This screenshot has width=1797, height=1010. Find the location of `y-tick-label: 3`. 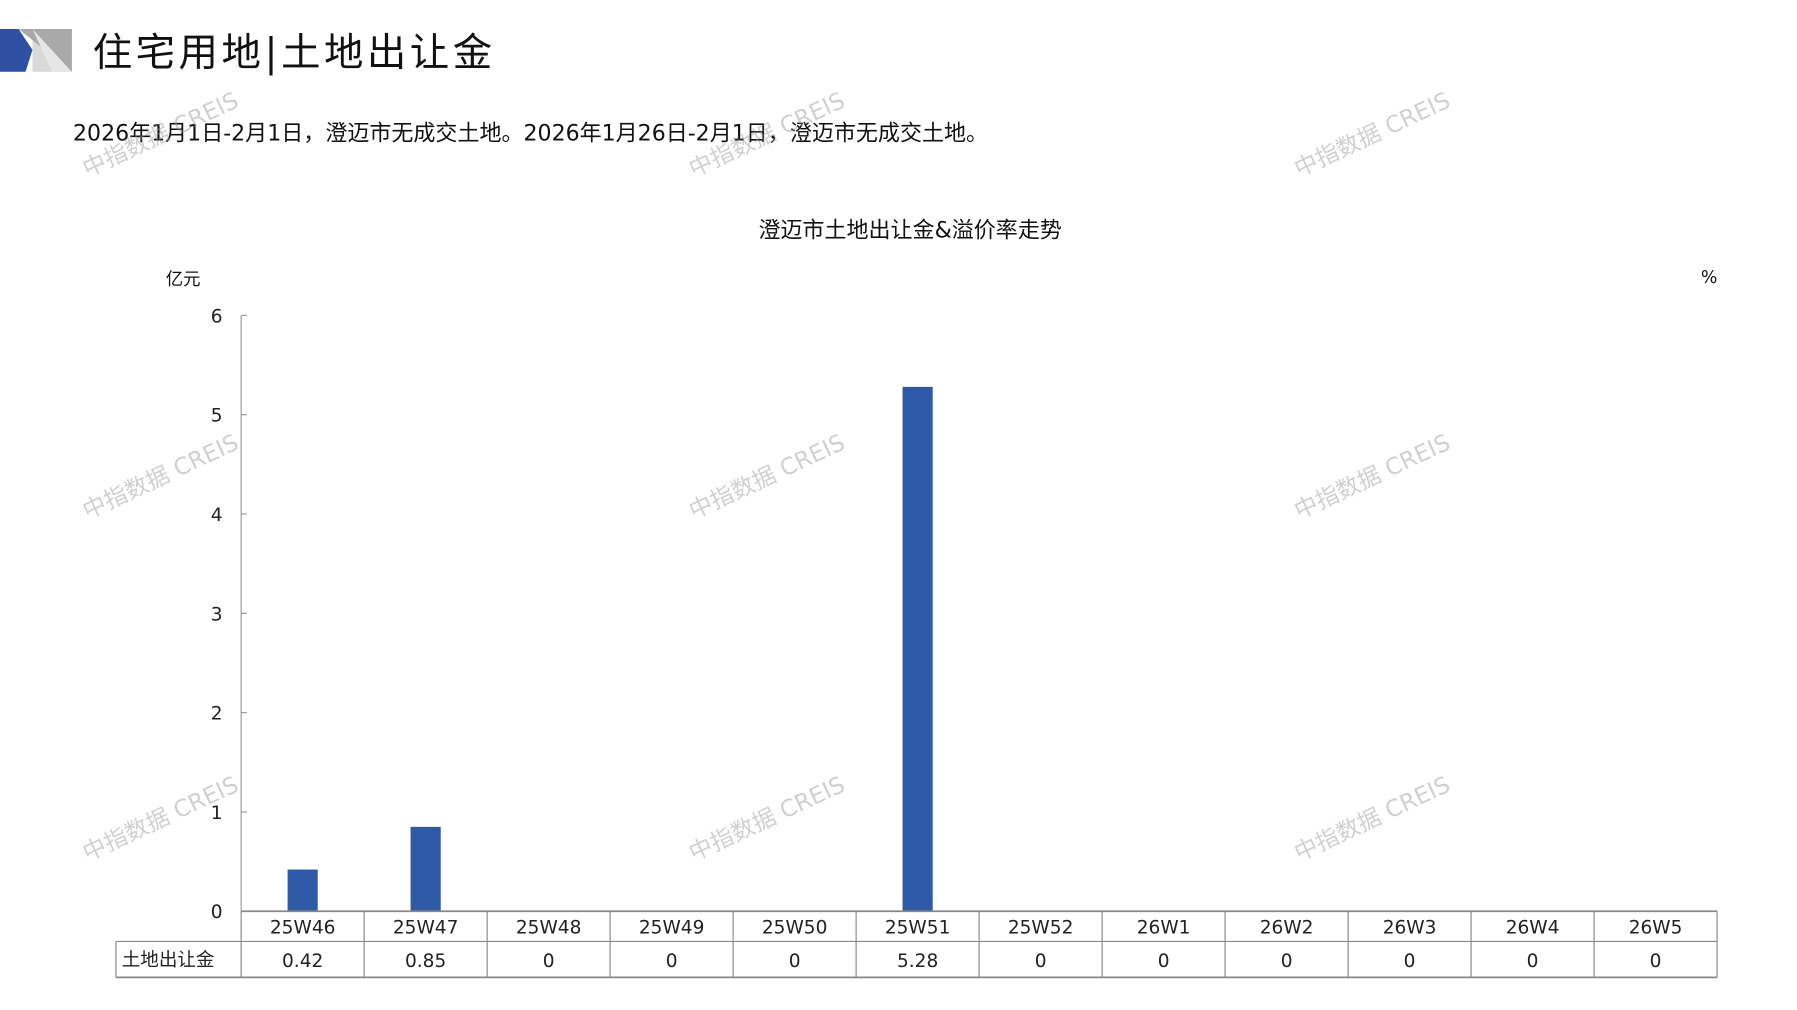

y-tick-label: 3 is located at coordinates (217, 614).